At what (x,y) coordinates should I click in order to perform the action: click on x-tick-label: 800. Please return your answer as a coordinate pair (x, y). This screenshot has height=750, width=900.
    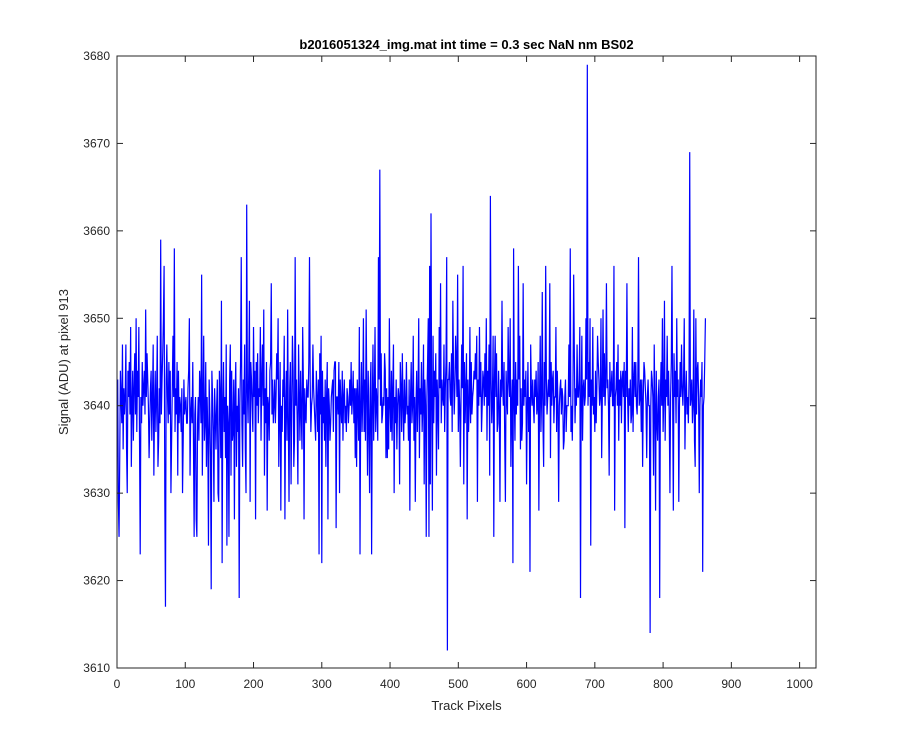
    Looking at the image, I should click on (663, 684).